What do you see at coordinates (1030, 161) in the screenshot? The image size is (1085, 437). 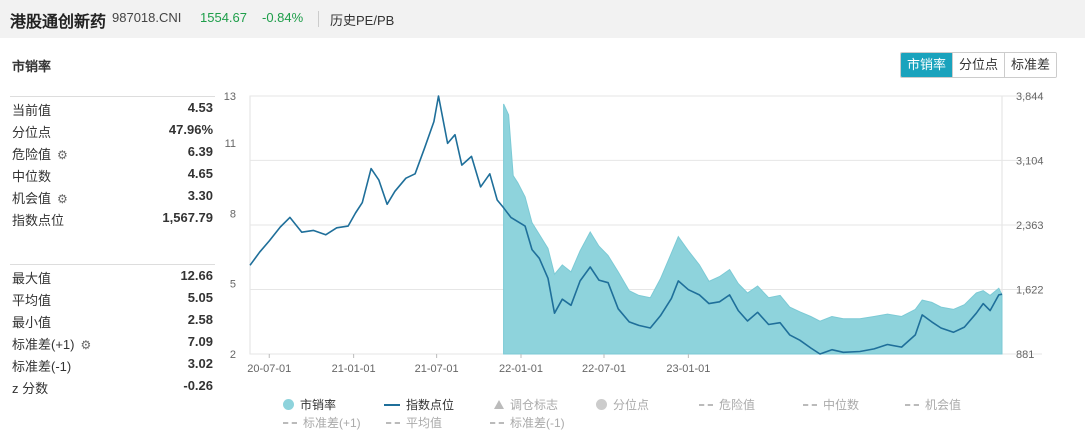 I see `y-tick-label-right: 3,104` at bounding box center [1030, 161].